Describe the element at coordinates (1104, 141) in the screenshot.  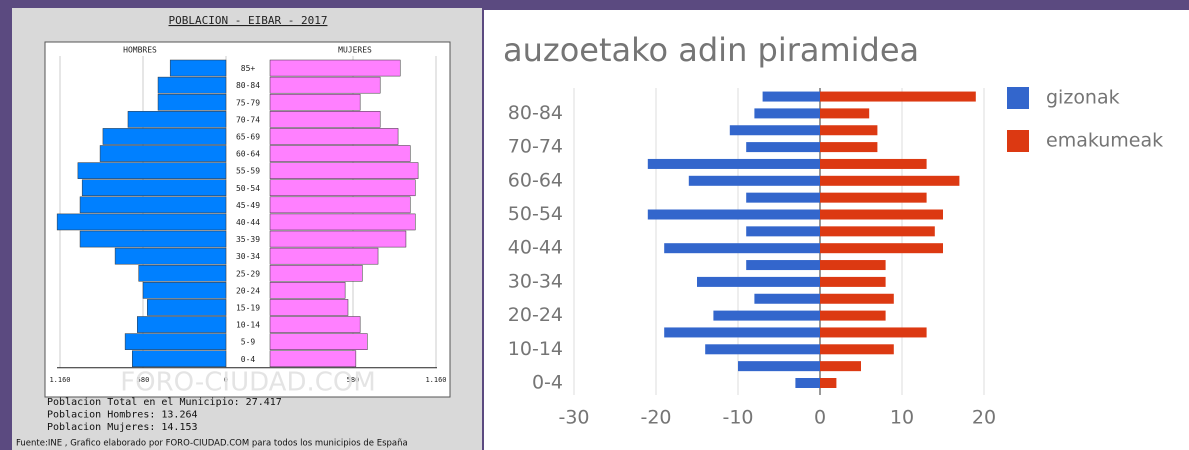
I see `legend-label: emakumeak` at that location.